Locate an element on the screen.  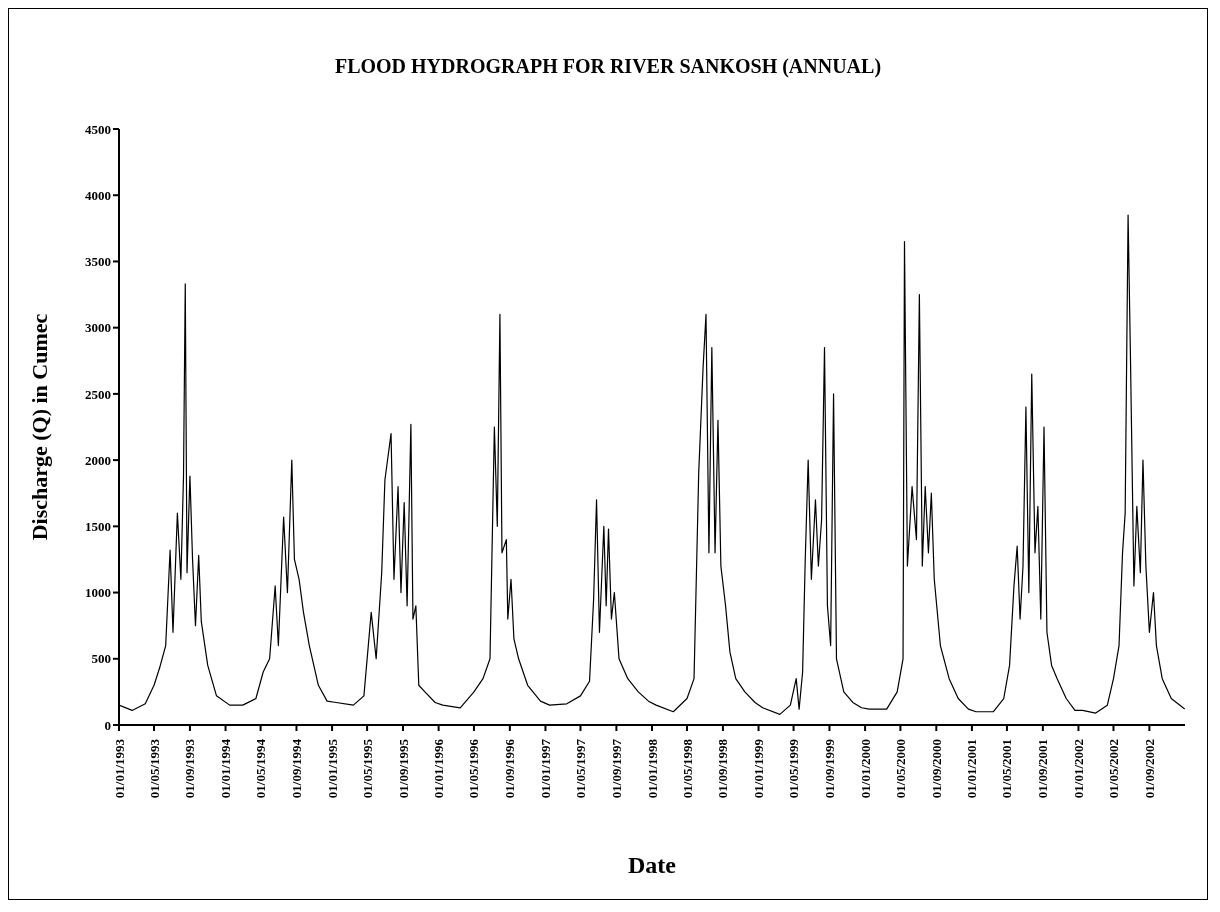
y-tick-label: 1500 is located at coordinates (98, 526).